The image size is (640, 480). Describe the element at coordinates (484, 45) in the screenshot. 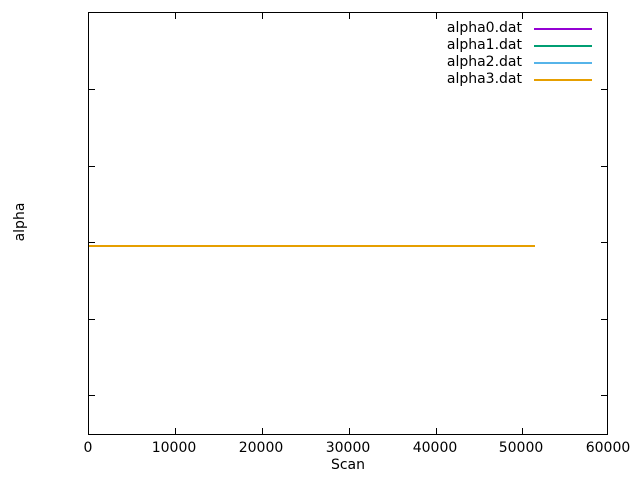

I see `legend-label-alpha1: alpha1.dat` at that location.